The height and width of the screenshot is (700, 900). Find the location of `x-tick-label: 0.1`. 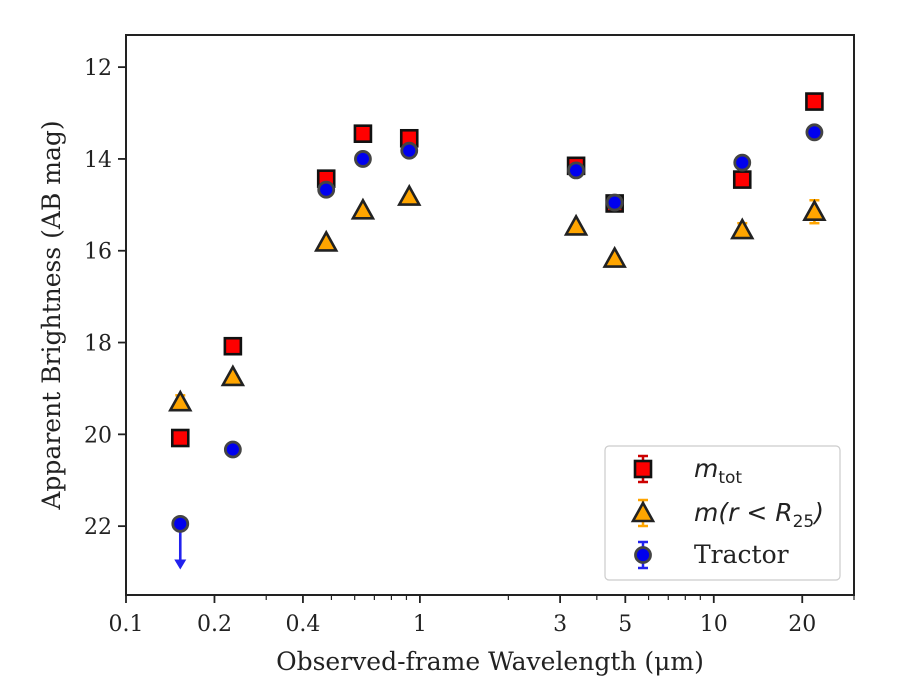

x-tick-label: 0.1 is located at coordinates (126, 624).